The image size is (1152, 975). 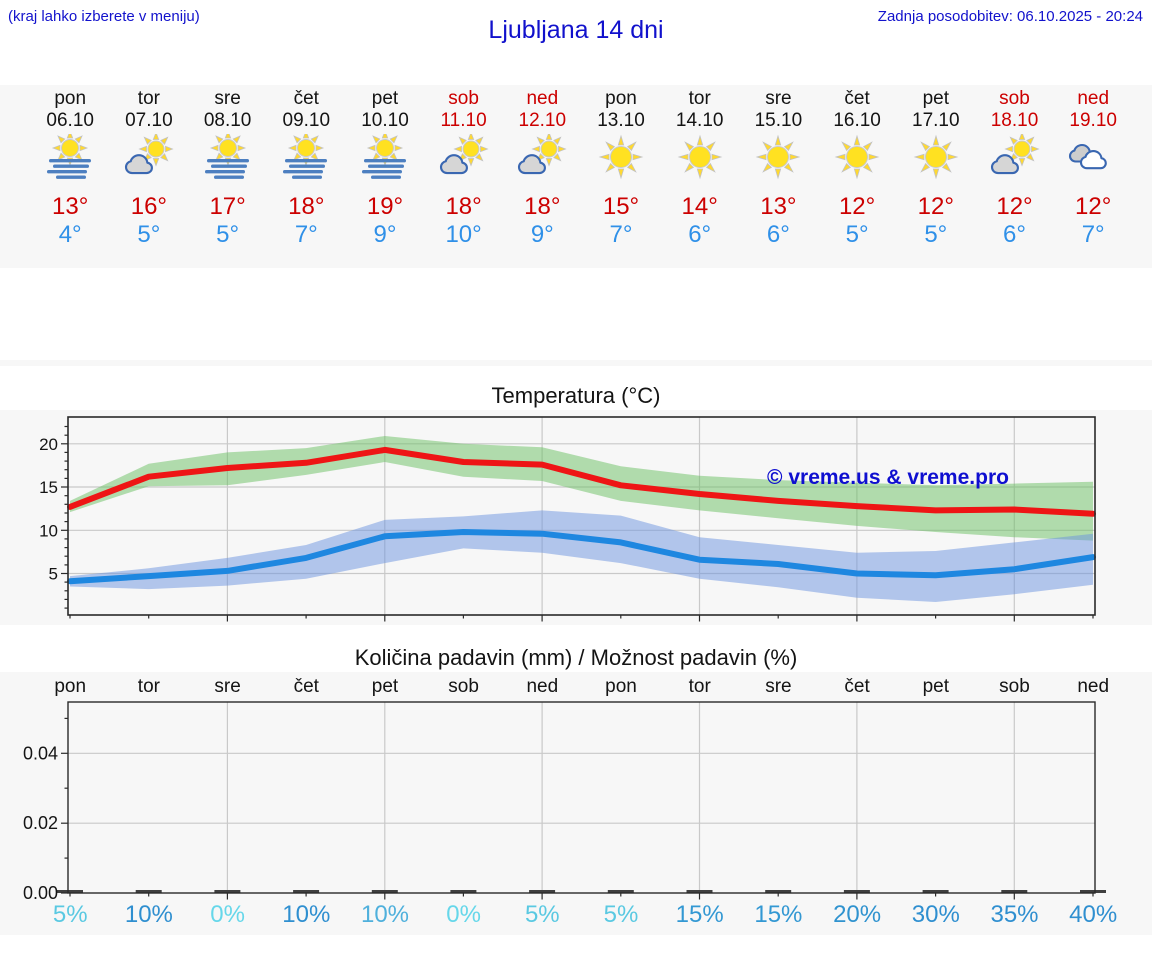 I want to click on forecast-day: tor 14.10 14° 6°, so click(x=699, y=166).